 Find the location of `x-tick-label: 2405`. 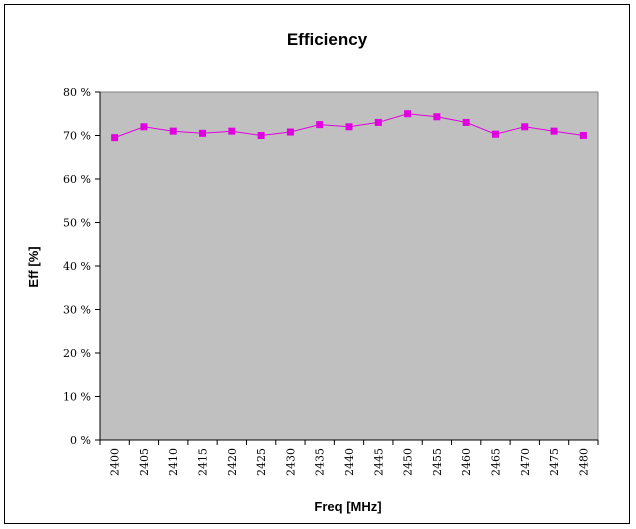

x-tick-label: 2405 is located at coordinates (144, 462).